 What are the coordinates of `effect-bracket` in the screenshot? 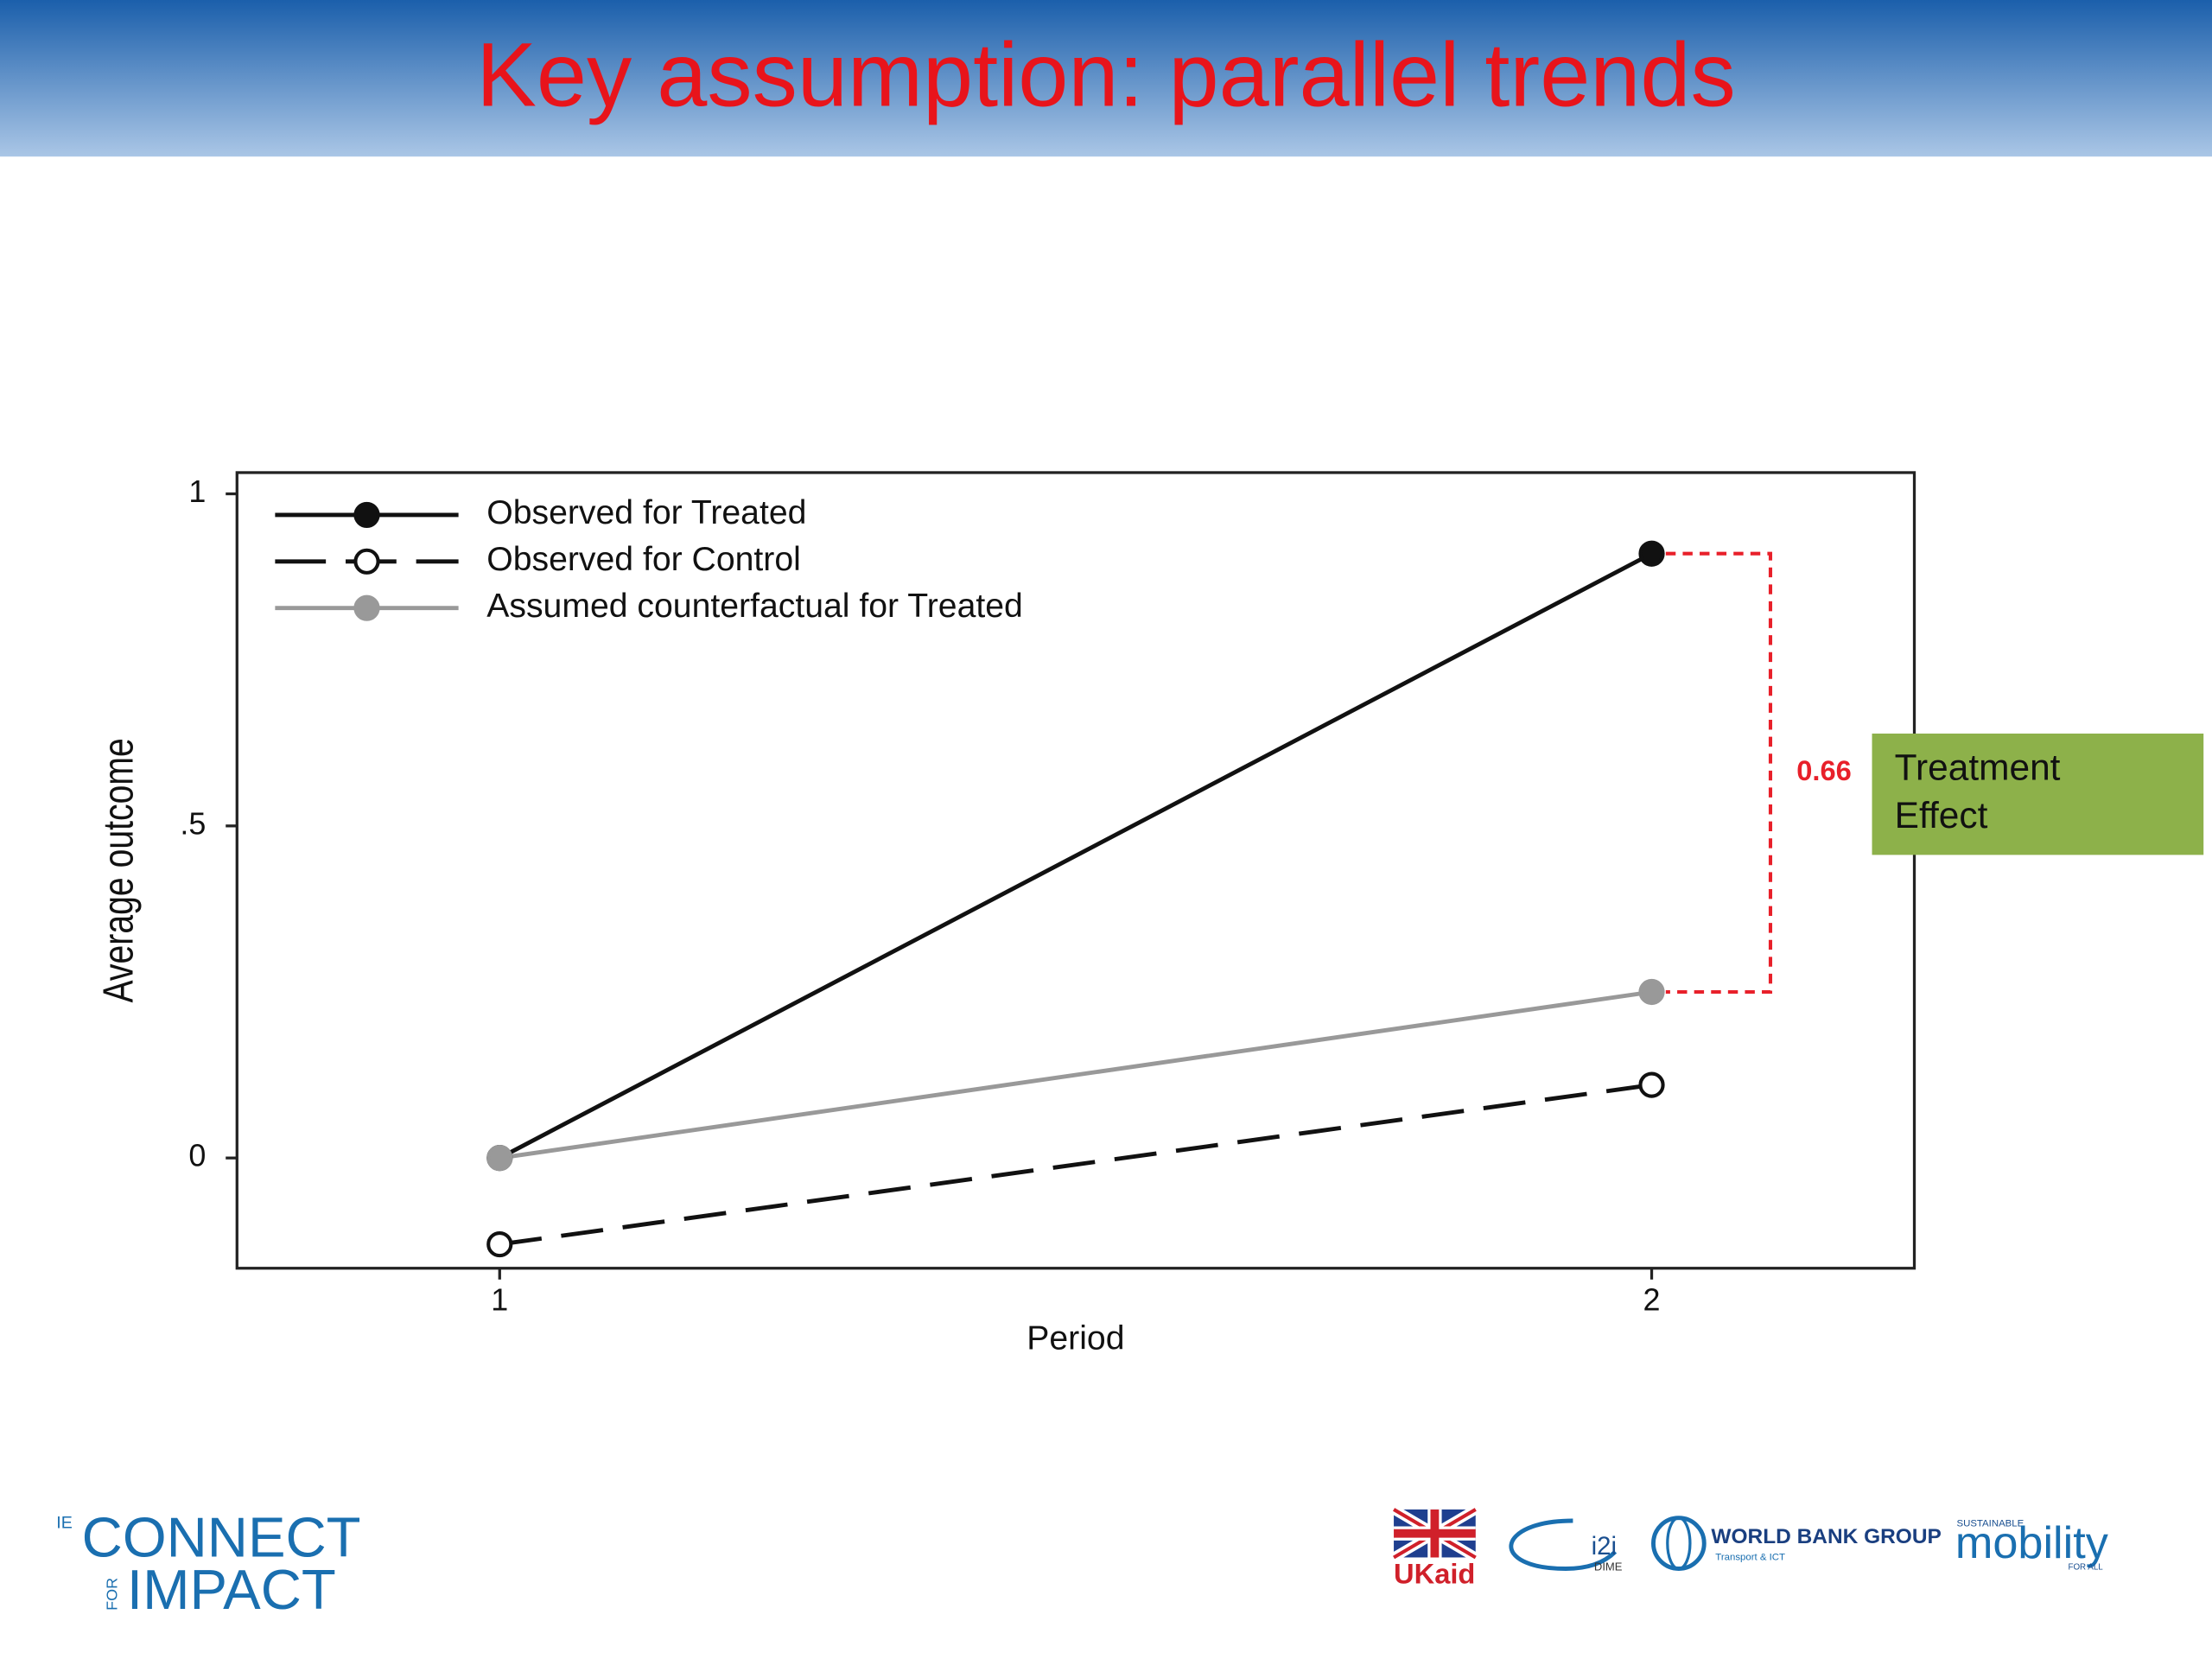 It's located at (1719, 773).